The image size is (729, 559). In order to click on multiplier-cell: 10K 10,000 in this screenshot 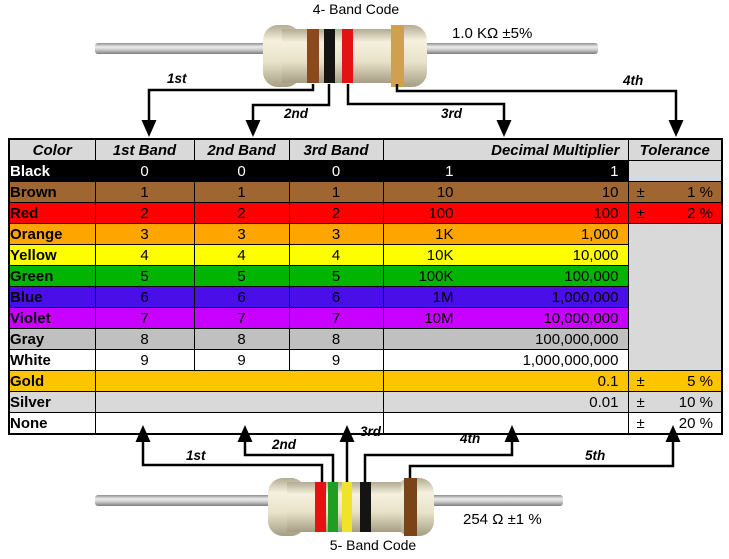, I will do `click(505, 255)`.